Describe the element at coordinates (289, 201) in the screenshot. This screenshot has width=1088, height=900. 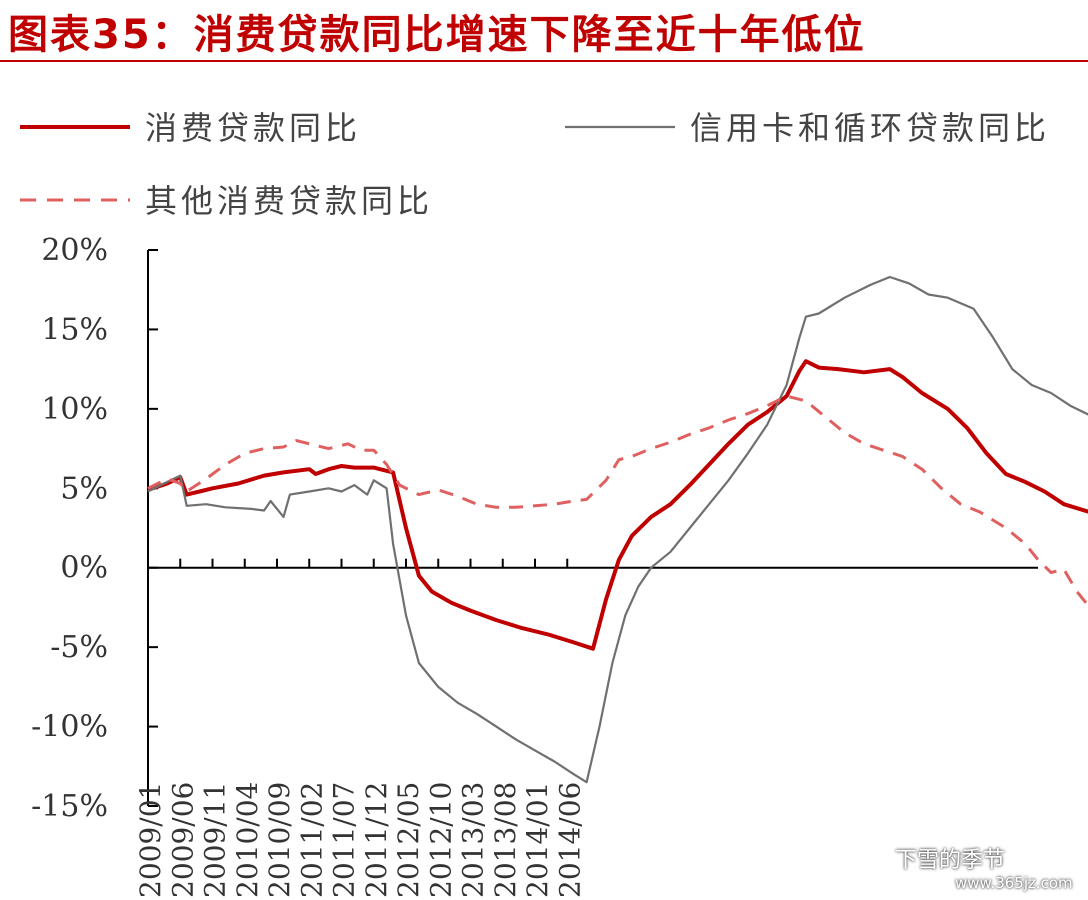
I see `legend-label-3: 其他消费贷款同比` at that location.